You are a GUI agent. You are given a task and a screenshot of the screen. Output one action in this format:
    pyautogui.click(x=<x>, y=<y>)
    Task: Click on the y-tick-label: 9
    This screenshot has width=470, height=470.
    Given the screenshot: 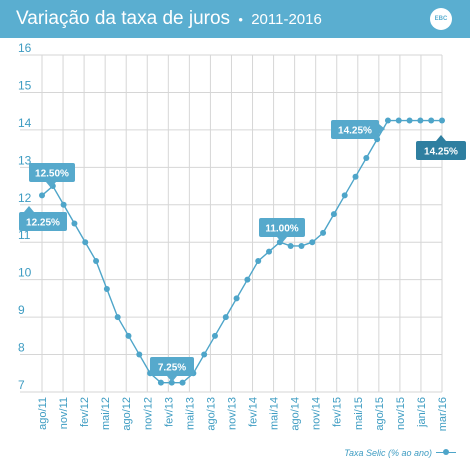 What is the action you would take?
    pyautogui.click(x=21, y=310)
    